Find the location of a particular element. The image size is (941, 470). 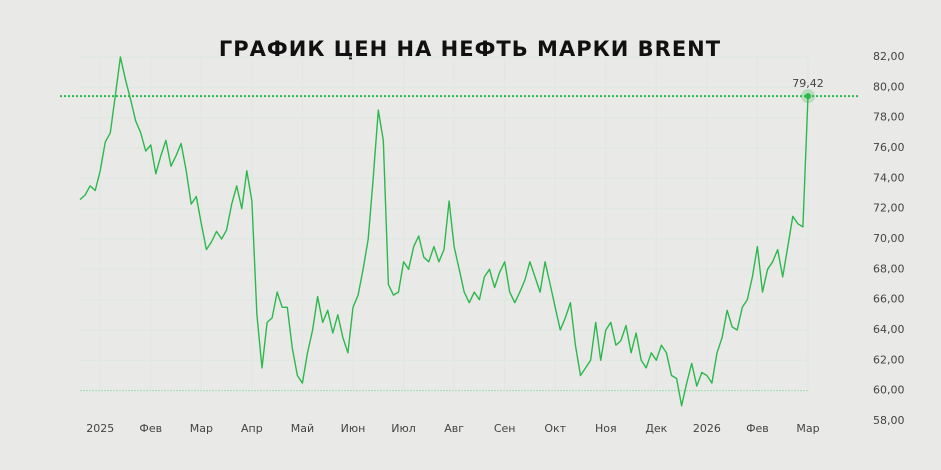

y-tick-label: 78,00 is located at coordinates (889, 117).